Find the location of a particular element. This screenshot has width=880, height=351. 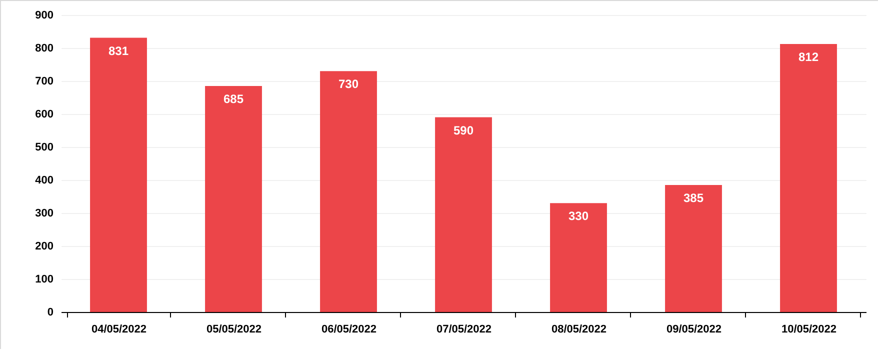

x-tick-label: 10/05/2022 is located at coordinates (809, 330).